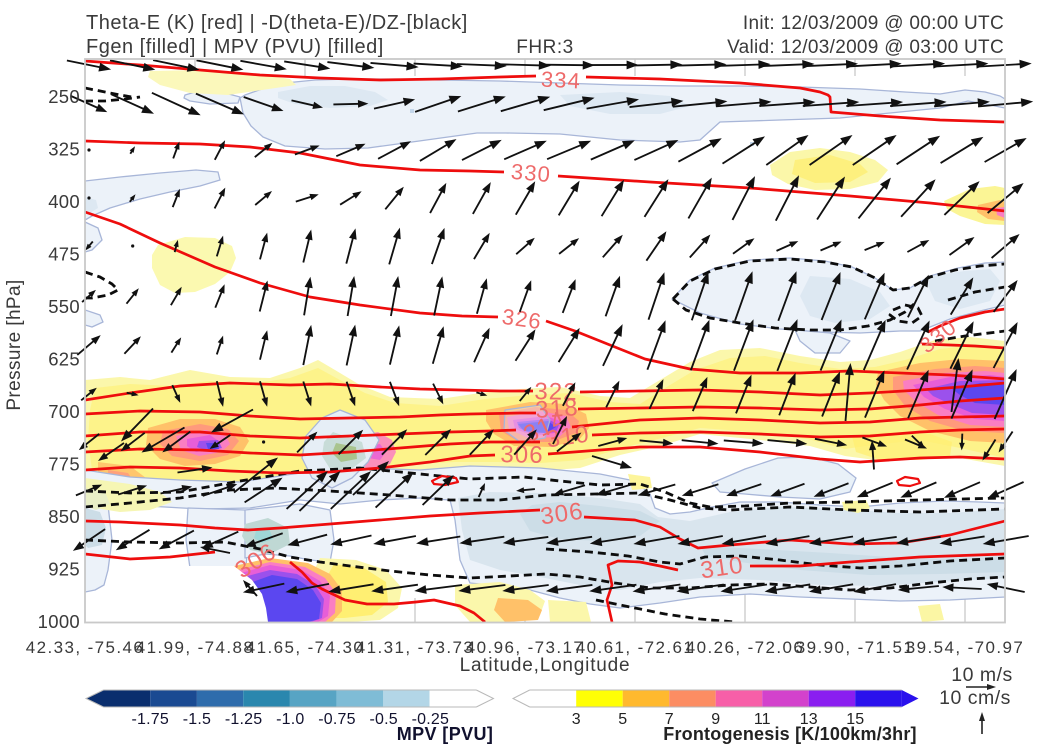  Describe the element at coordinates (545, 665) in the screenshot. I see `svg-text: Latitude,Longitude` at that location.